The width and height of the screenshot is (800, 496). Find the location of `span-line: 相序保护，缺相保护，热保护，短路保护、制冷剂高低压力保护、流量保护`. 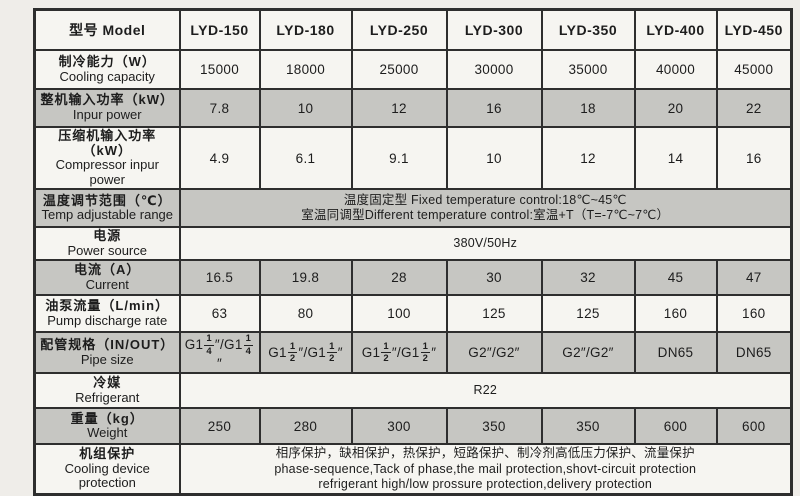

span-line: 相序保护，缺相保护，热保护，短路保护、制冷剂高低压力保护、流量保护 is located at coordinates (485, 453).